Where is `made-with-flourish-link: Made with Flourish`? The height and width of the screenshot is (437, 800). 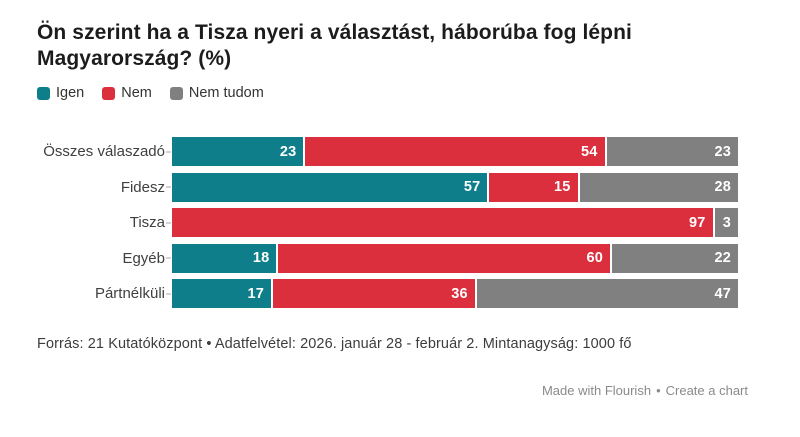
made-with-flourish-link: Made with Flourish is located at coordinates (596, 390).